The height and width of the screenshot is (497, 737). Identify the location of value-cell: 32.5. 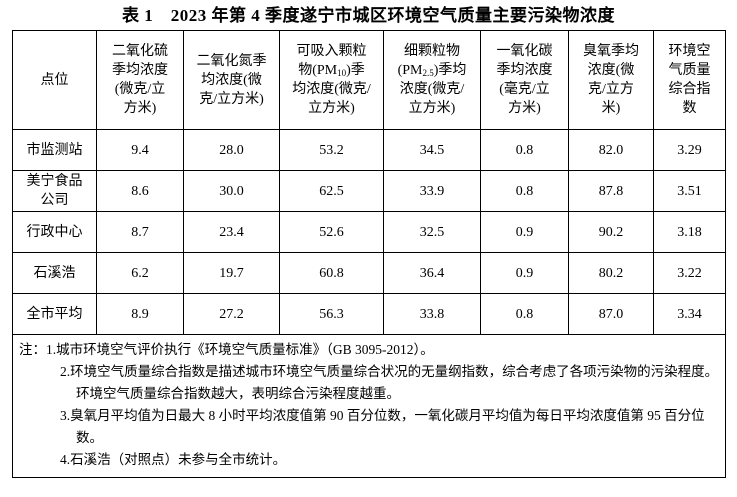
(432, 232).